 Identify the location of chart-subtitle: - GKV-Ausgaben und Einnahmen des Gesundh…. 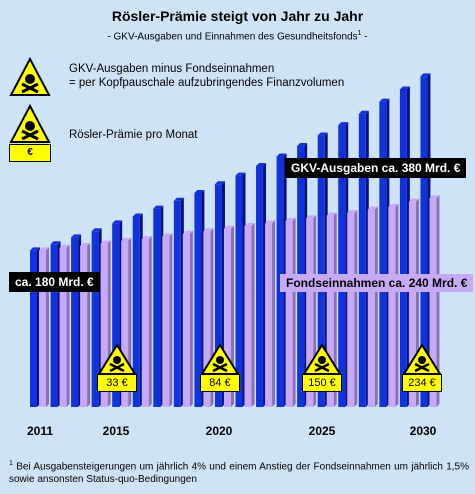
(237, 36).